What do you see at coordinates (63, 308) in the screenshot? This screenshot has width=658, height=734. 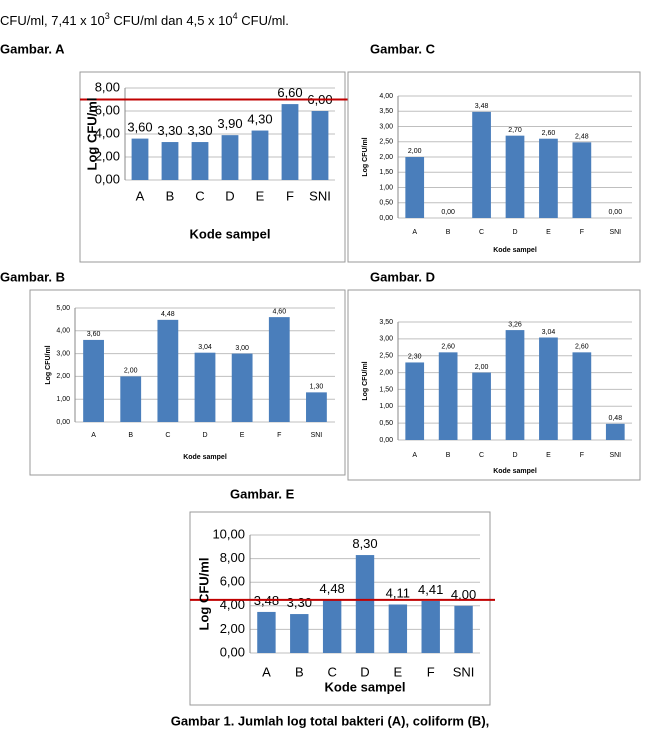 I see `y-tick-label: 5,00` at bounding box center [63, 308].